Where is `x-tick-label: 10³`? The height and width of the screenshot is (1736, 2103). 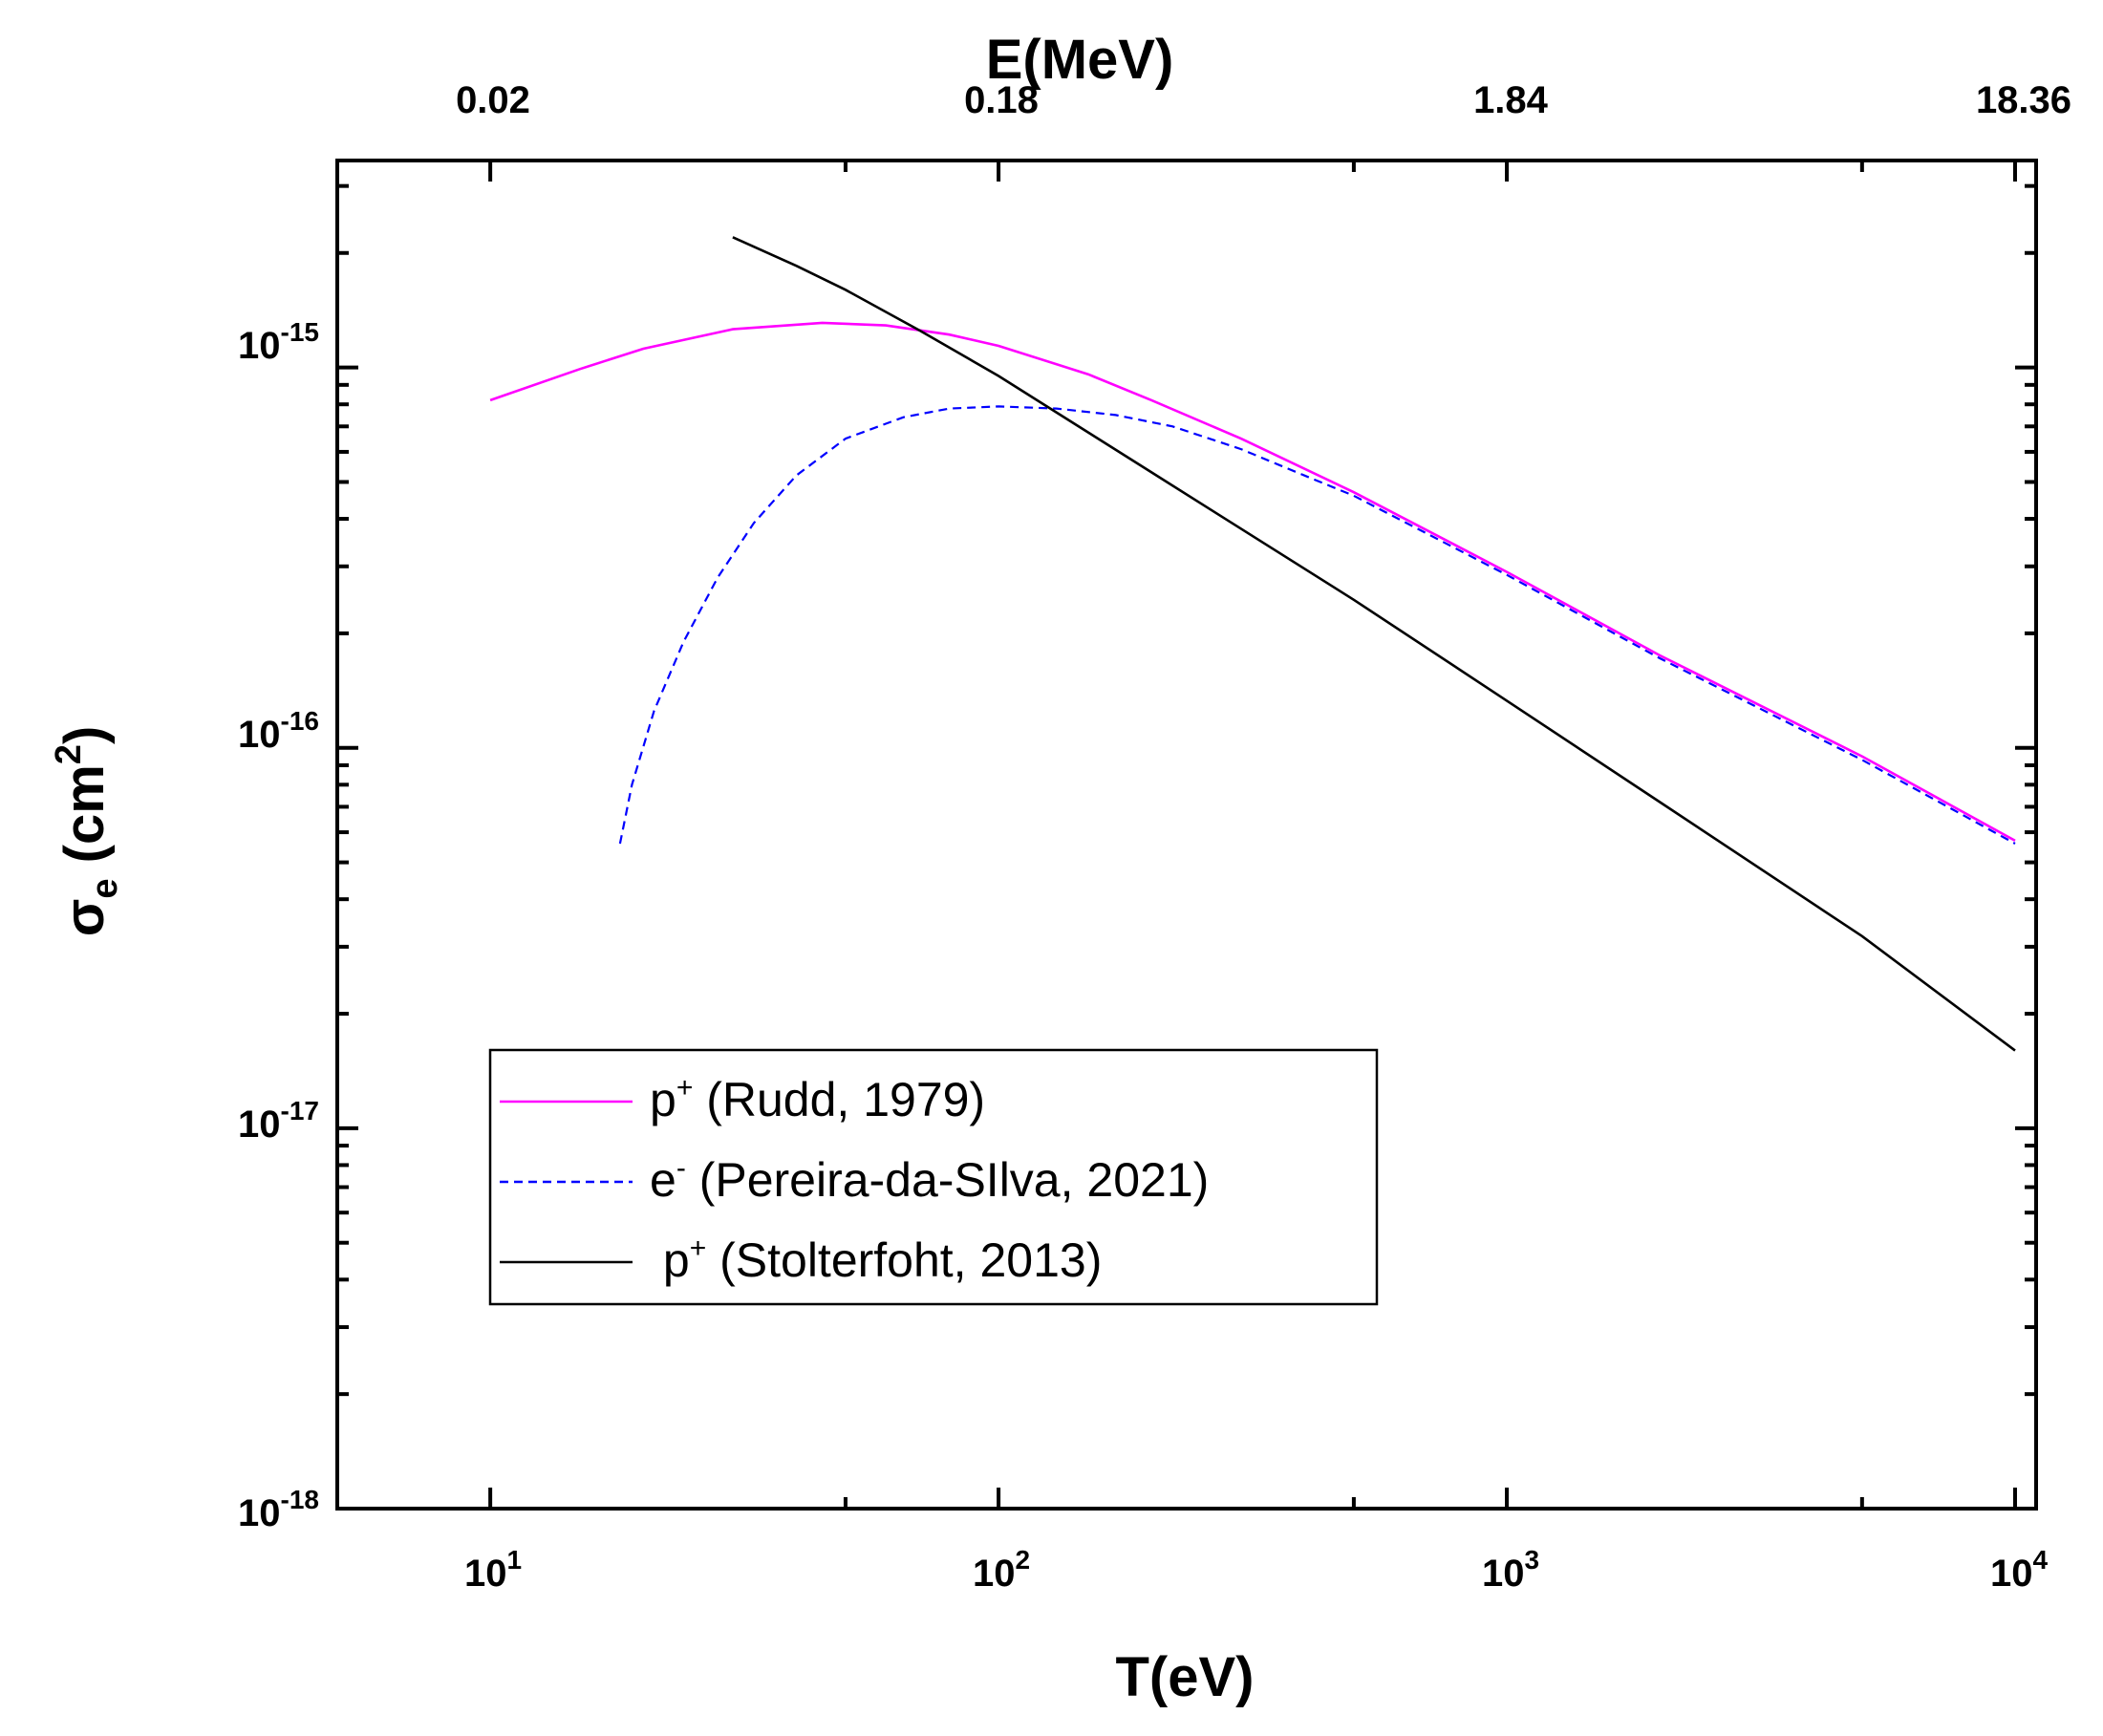 x-tick-label: 10³ is located at coordinates (1510, 1570).